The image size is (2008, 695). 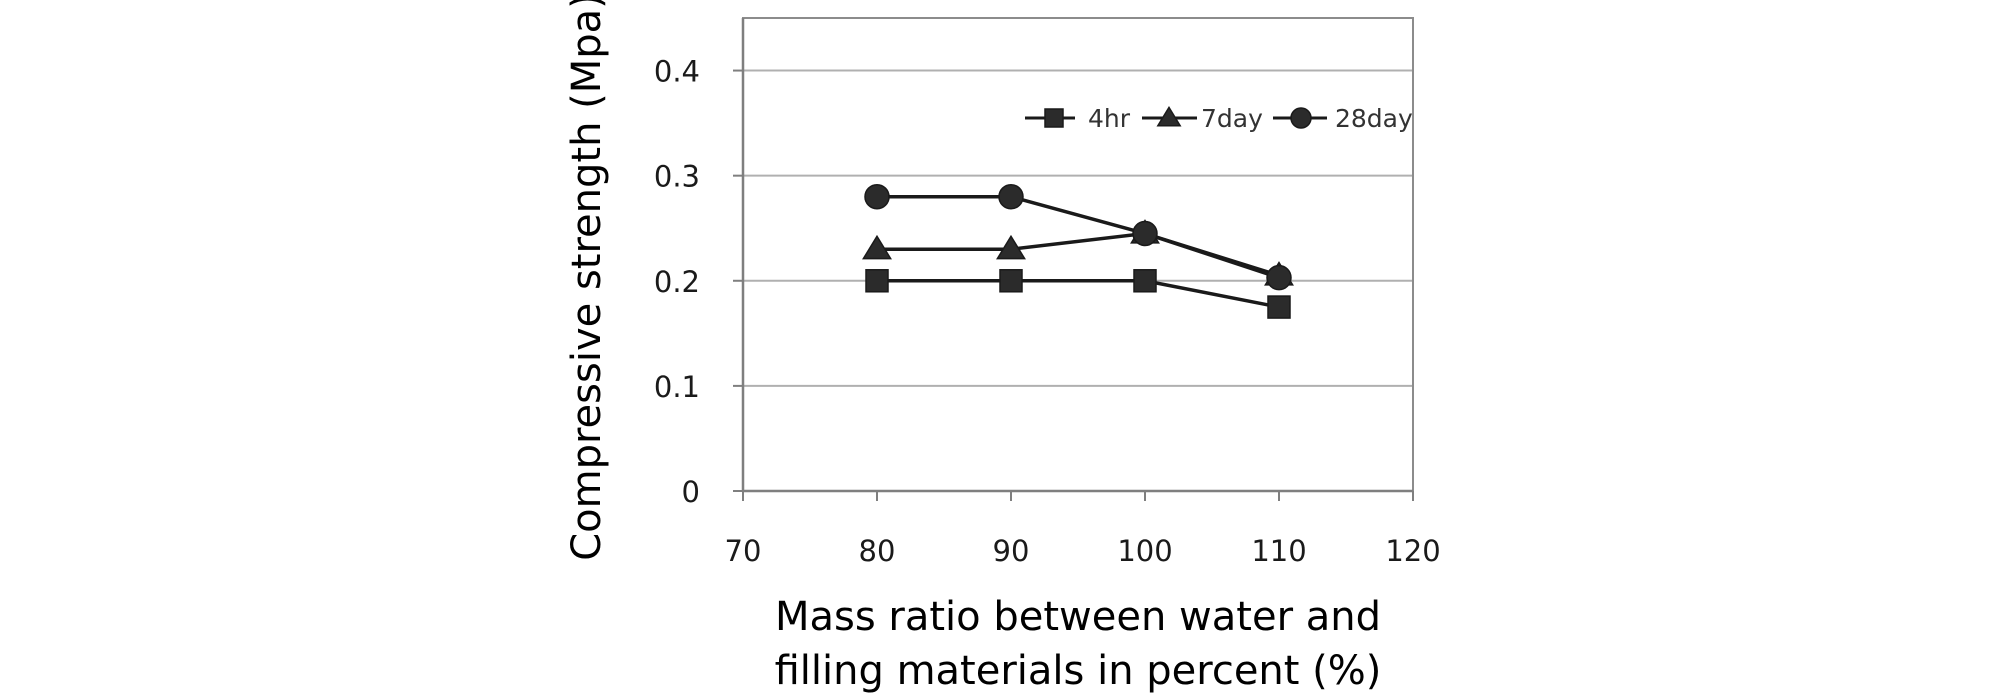 I want to click on x-tick-label: 70, so click(x=743, y=551).